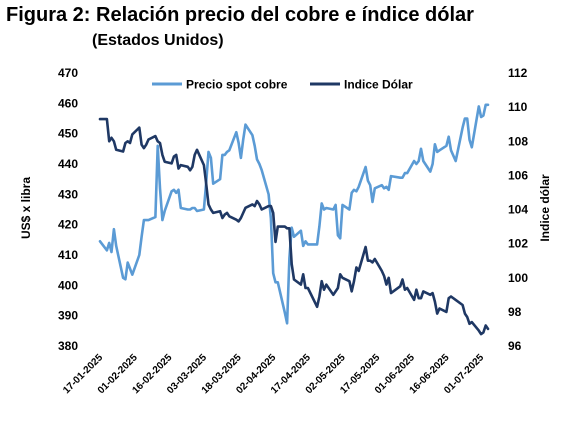 This screenshot has height=425, width=573. Describe the element at coordinates (518, 244) in the screenshot. I see `y2-tick-label: 102` at that location.